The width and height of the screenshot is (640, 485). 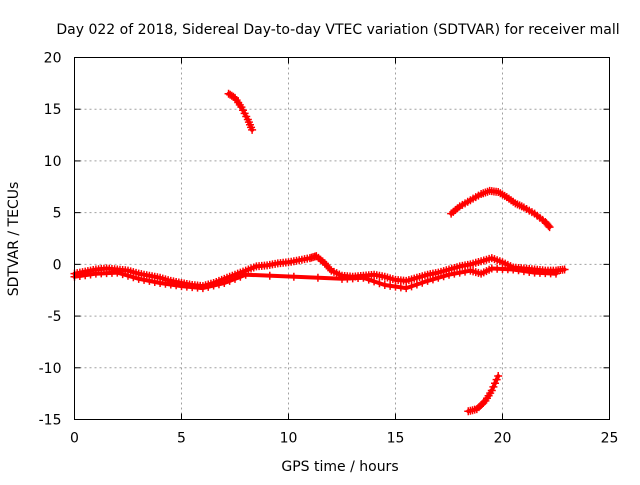 I want to click on y-tick-label: -5, so click(x=55, y=317).